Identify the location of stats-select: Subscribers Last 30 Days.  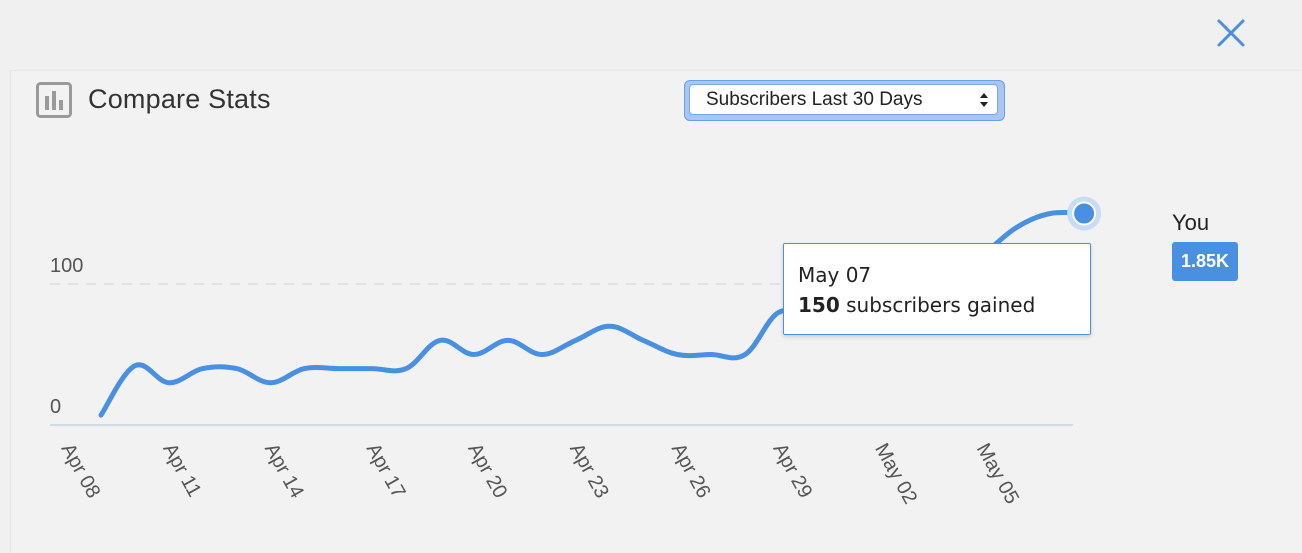
(843, 99).